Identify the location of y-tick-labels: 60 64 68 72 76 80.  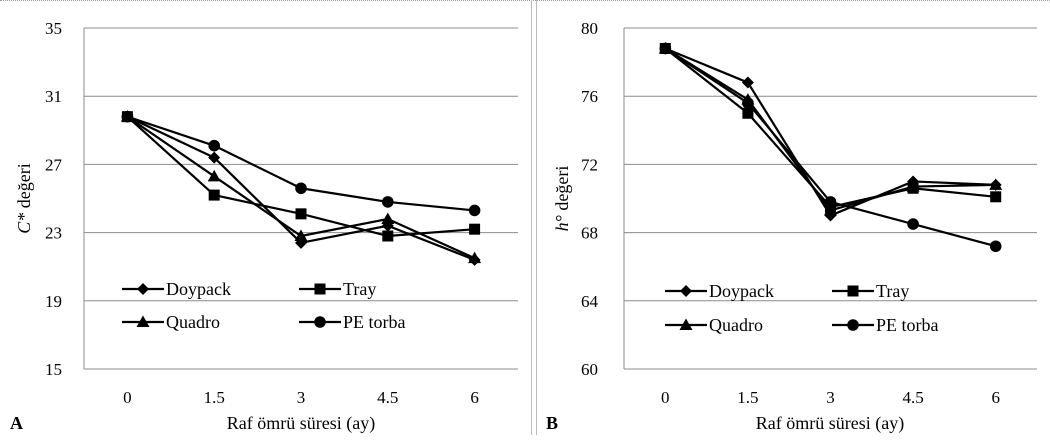
(590, 199).